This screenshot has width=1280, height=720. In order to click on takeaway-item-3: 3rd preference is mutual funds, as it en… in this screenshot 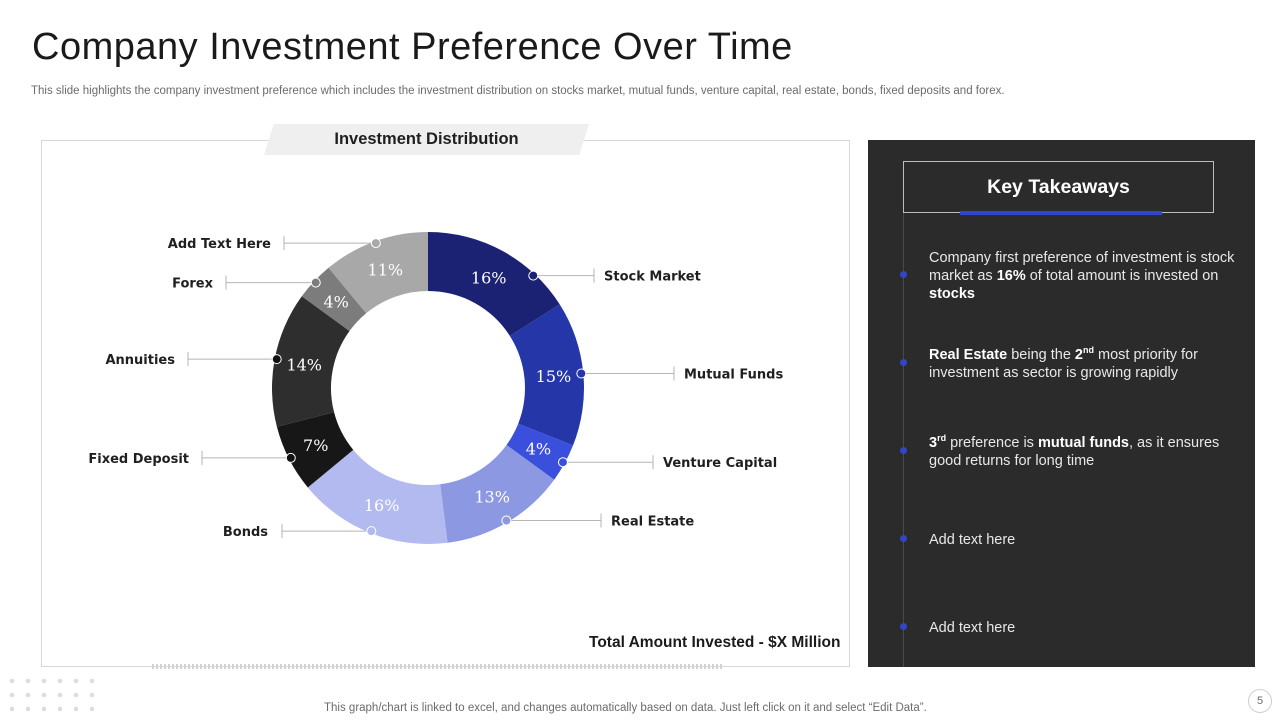, I will do `click(1074, 451)`.